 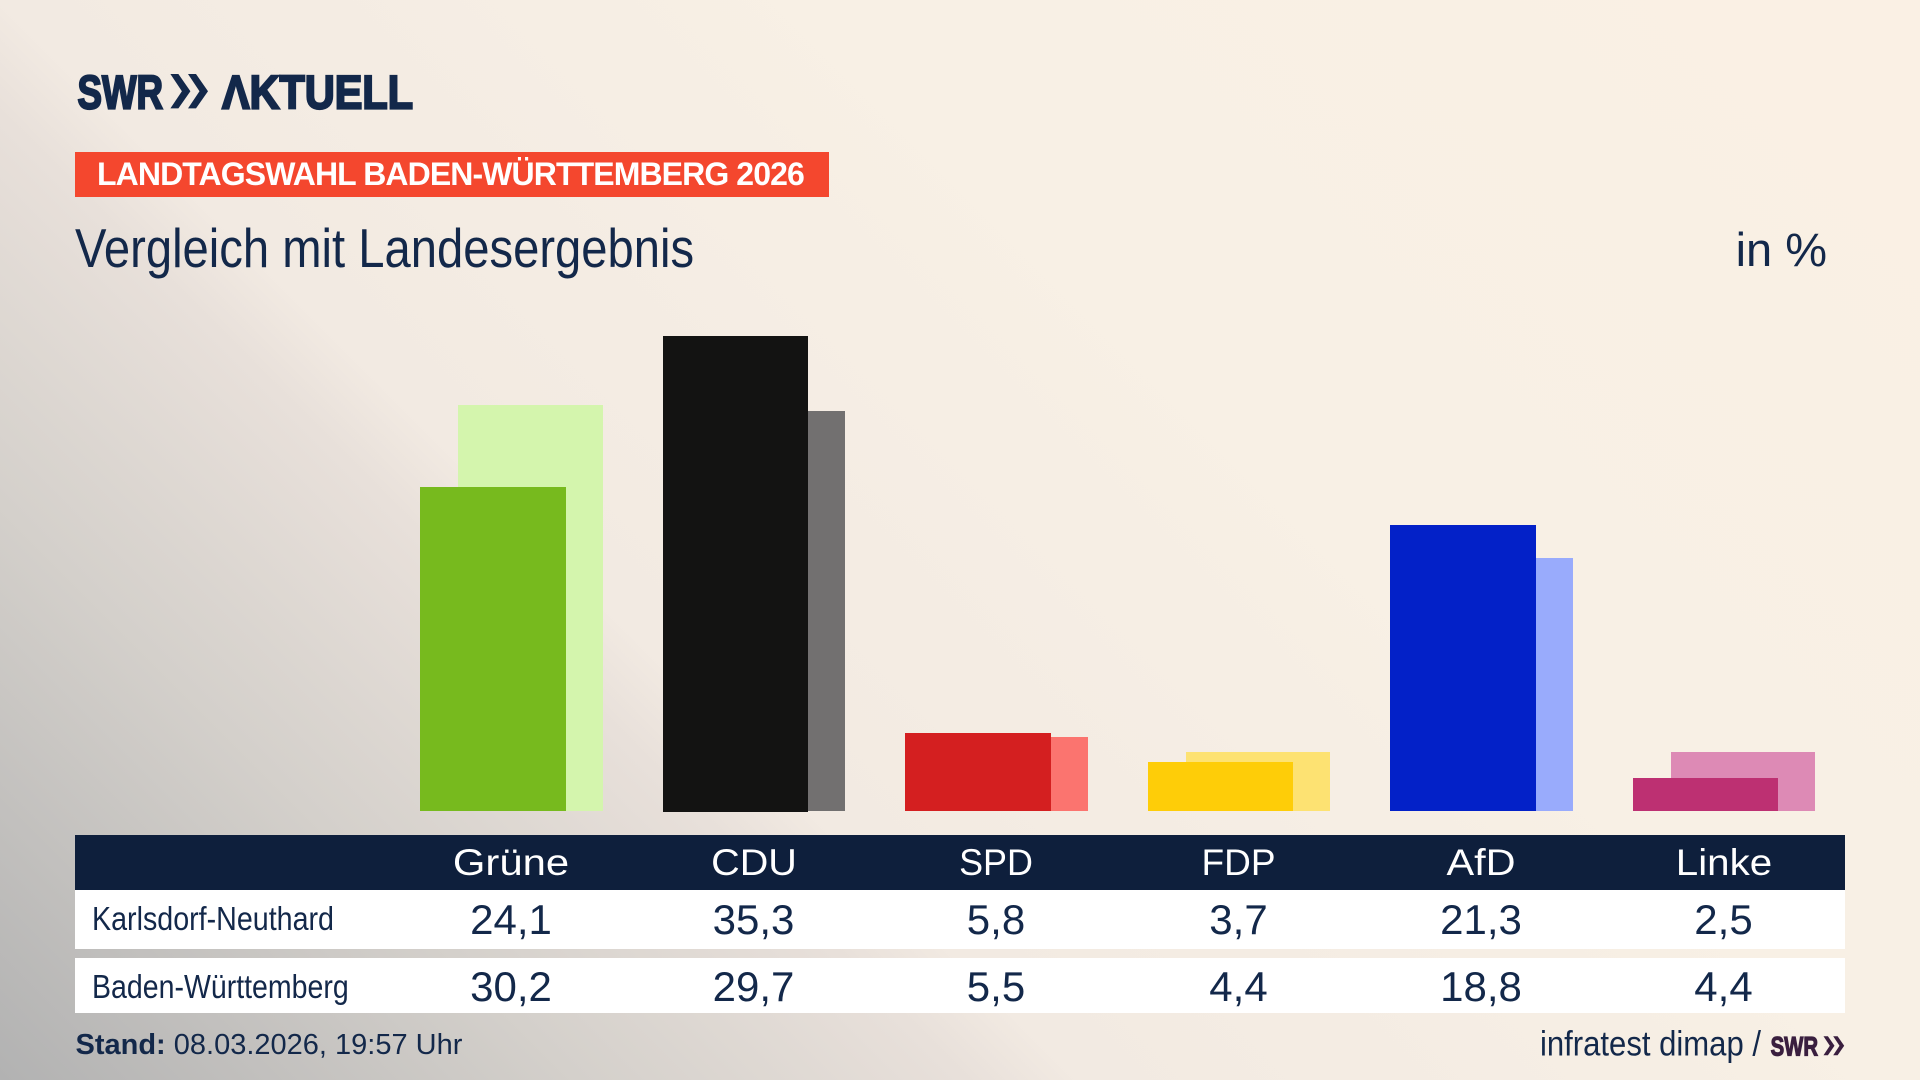 I want to click on svg-text: ΛKTUELL, so click(x=317, y=93).